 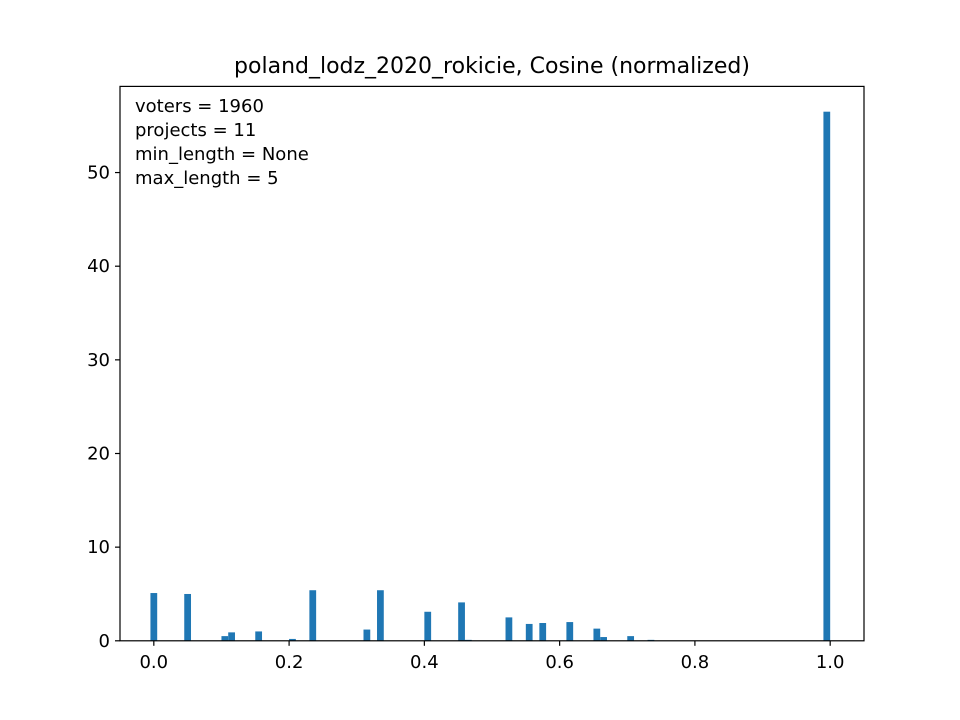 What do you see at coordinates (195, 130) in the screenshot?
I see `annotation-line: projects = 11` at bounding box center [195, 130].